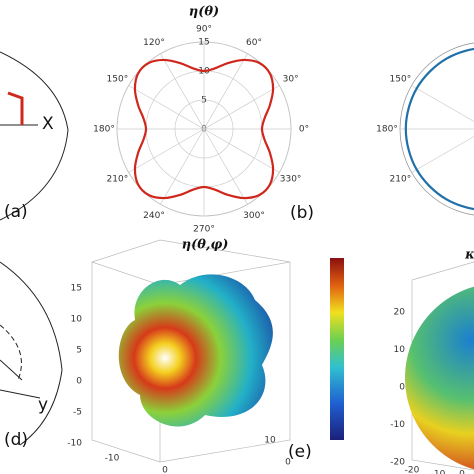  Describe the element at coordinates (304, 130) in the screenshot. I see `theta-tick-label: 0°` at that location.